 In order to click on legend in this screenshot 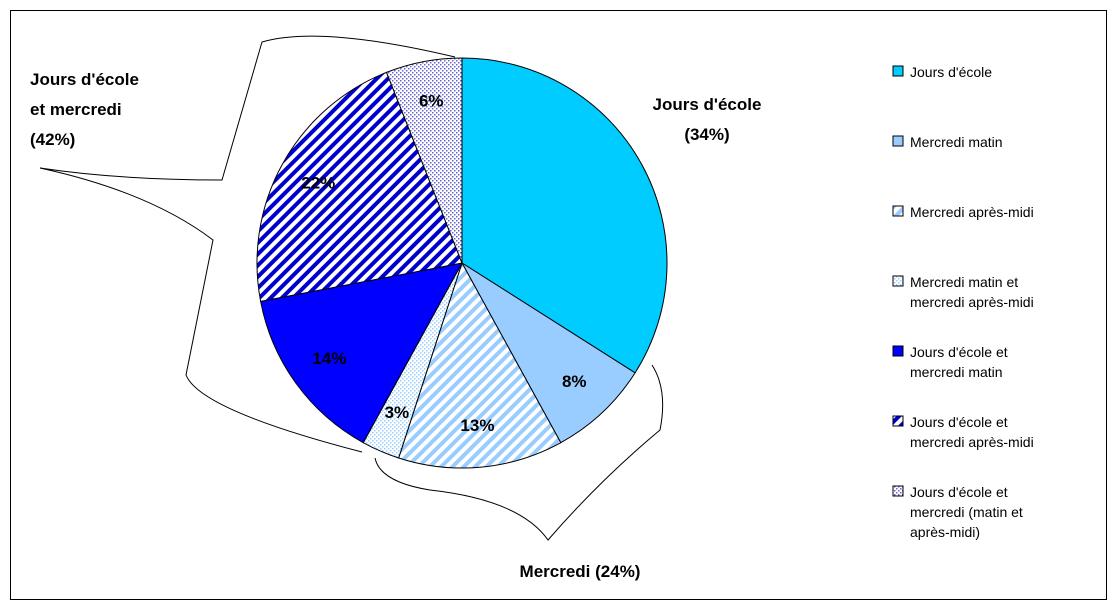, I will do `click(898, 281)`.